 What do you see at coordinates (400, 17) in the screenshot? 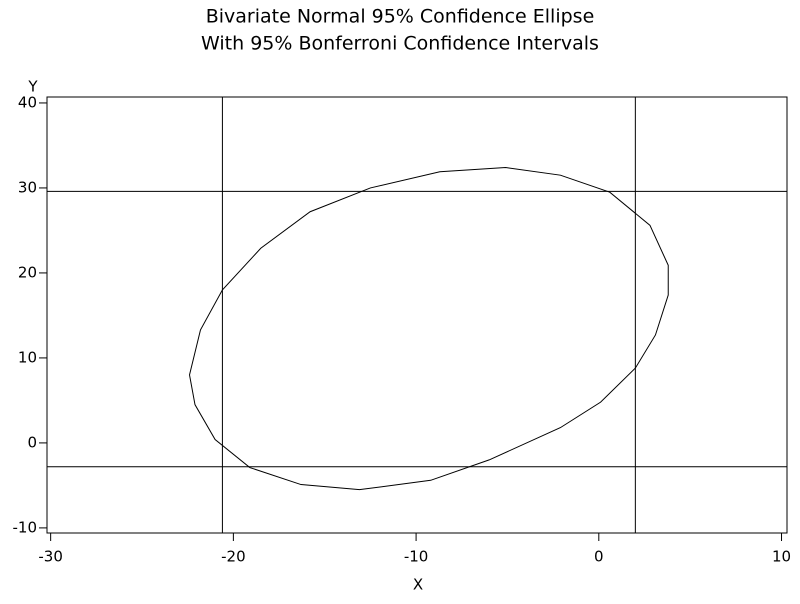
I see `chart-title: Bivariate Normal 95% Confidence Ellipse` at bounding box center [400, 17].